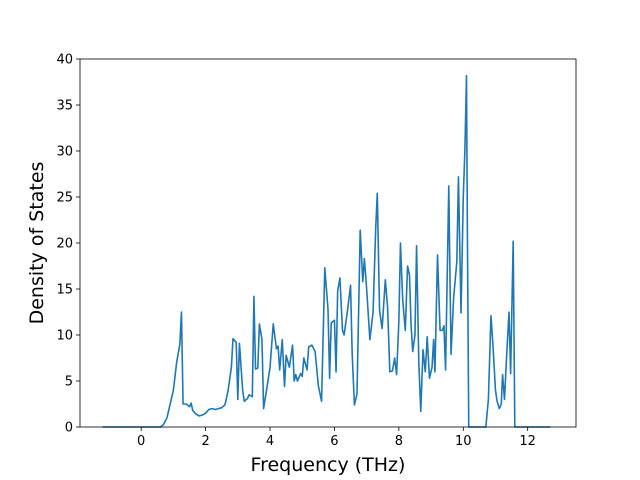 Image resolution: width=640 pixels, height=480 pixels. What do you see at coordinates (527, 441) in the screenshot?
I see `x-tick-label: 12` at bounding box center [527, 441].